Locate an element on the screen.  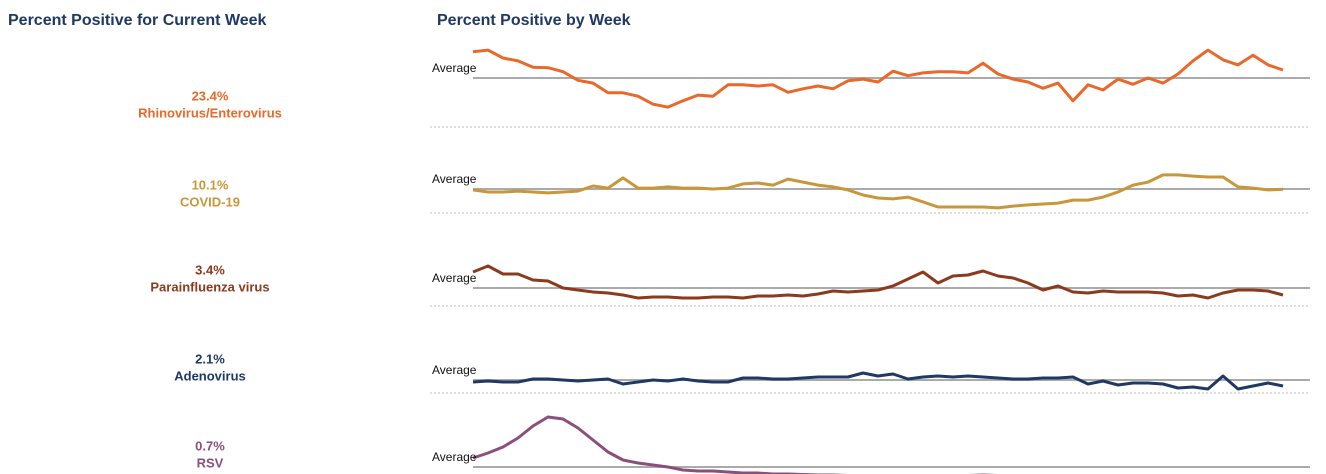
current-value: 0.7% is located at coordinates (210, 445).